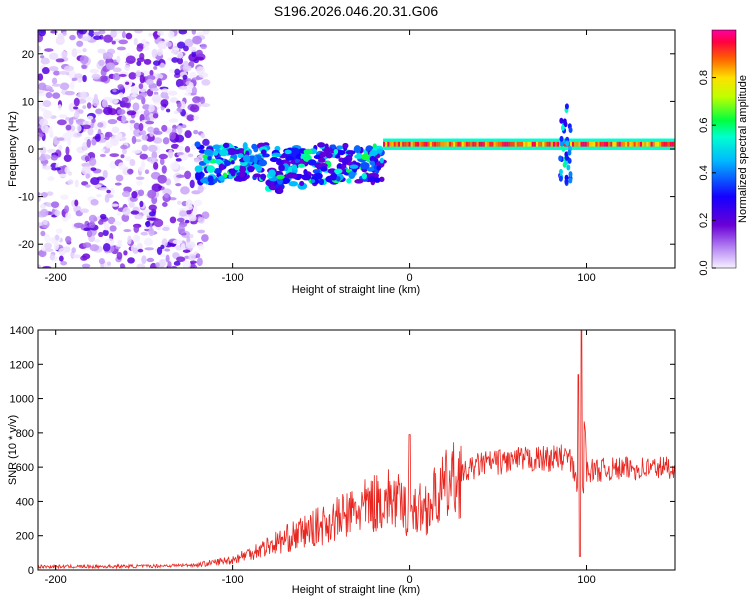 Image resolution: width=750 pixels, height=600 pixels. I want to click on snr-y-label: SNR (10 * v/v), so click(13, 450).